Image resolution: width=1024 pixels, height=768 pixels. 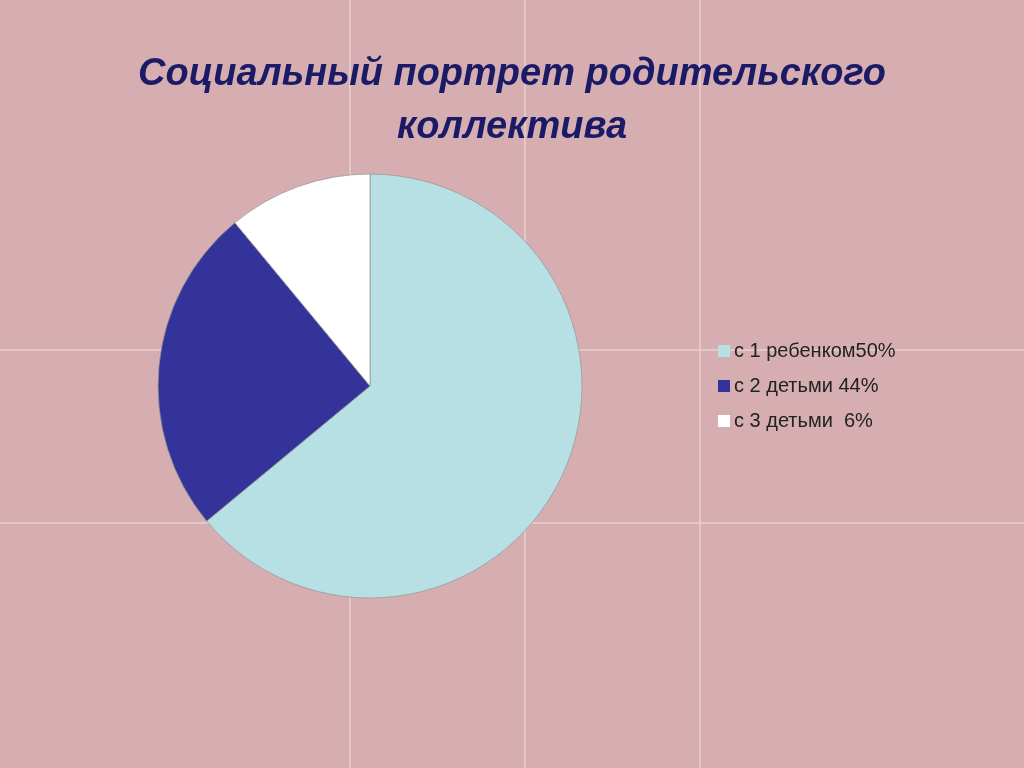 I want to click on legend-label: с 2 детьми 44%, so click(x=806, y=385).